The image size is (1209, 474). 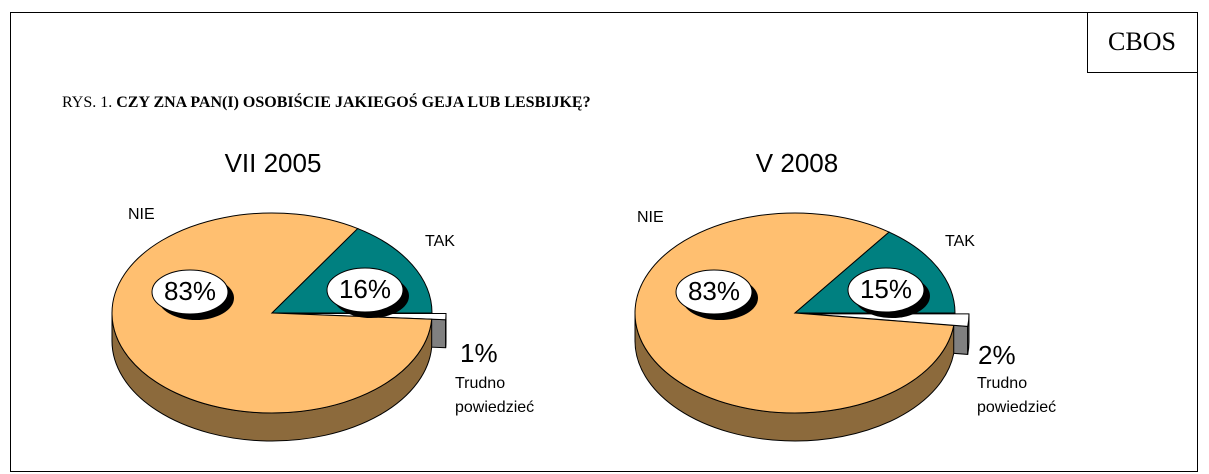 What do you see at coordinates (273, 163) in the screenshot?
I see `pie-title: VII 2005` at bounding box center [273, 163].